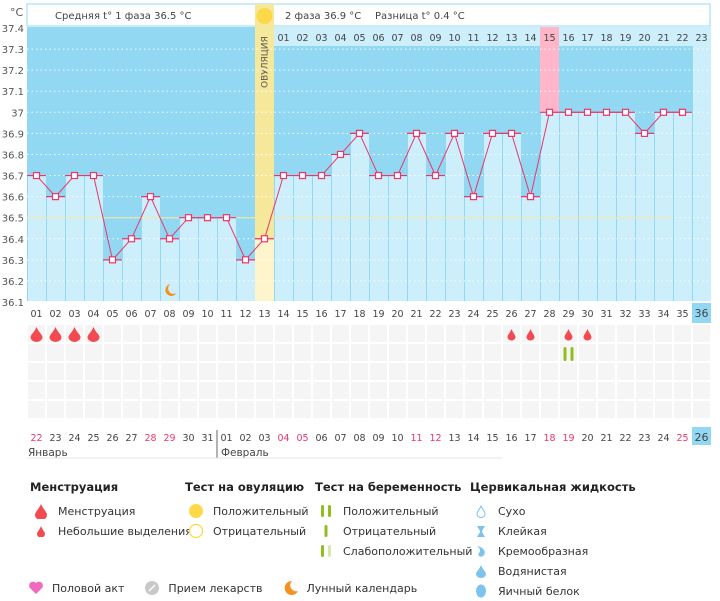 This screenshot has height=601, width=720. What do you see at coordinates (644, 38) in the screenshot?
I see `phase2-day-label: 20` at bounding box center [644, 38].